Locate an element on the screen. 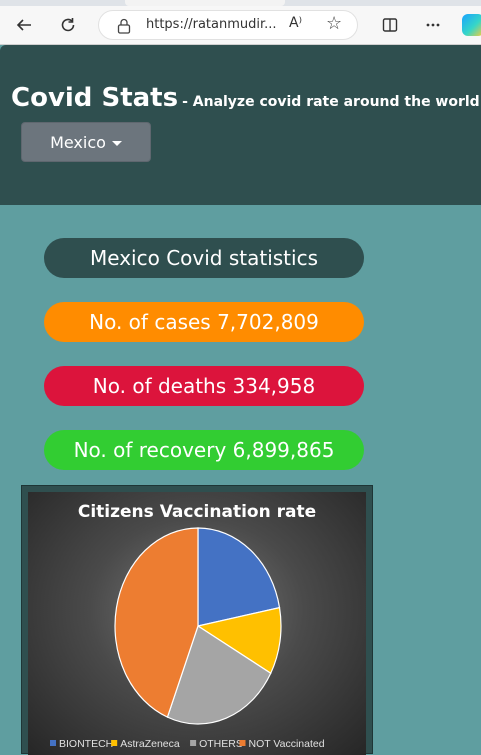 This screenshot has height=755, width=481. browser-toolbar: https://ratanmudir... A⁾ ☆ is located at coordinates (240, 25).